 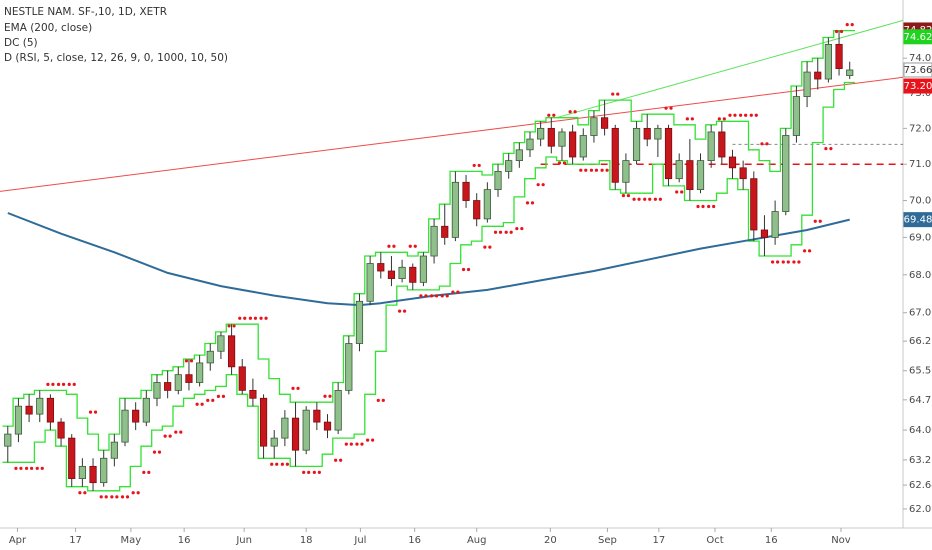 What do you see at coordinates (918, 37) in the screenshot?
I see `price-tag-label: 74.62` at bounding box center [918, 37].